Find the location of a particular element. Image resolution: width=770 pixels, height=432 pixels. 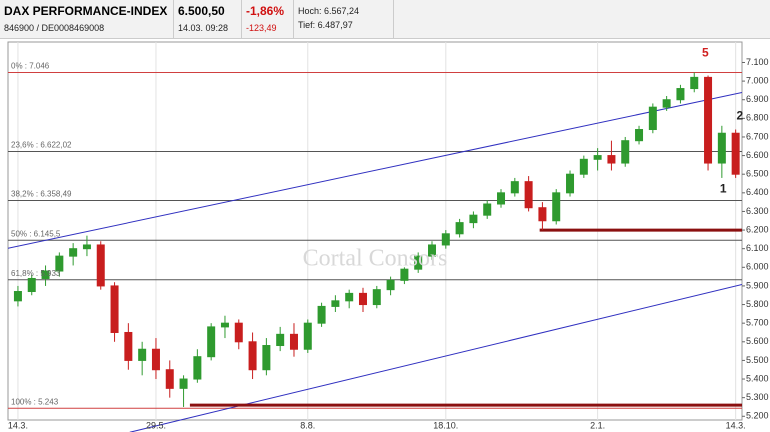

y-tick-label: 6.600 is located at coordinates (757, 155).